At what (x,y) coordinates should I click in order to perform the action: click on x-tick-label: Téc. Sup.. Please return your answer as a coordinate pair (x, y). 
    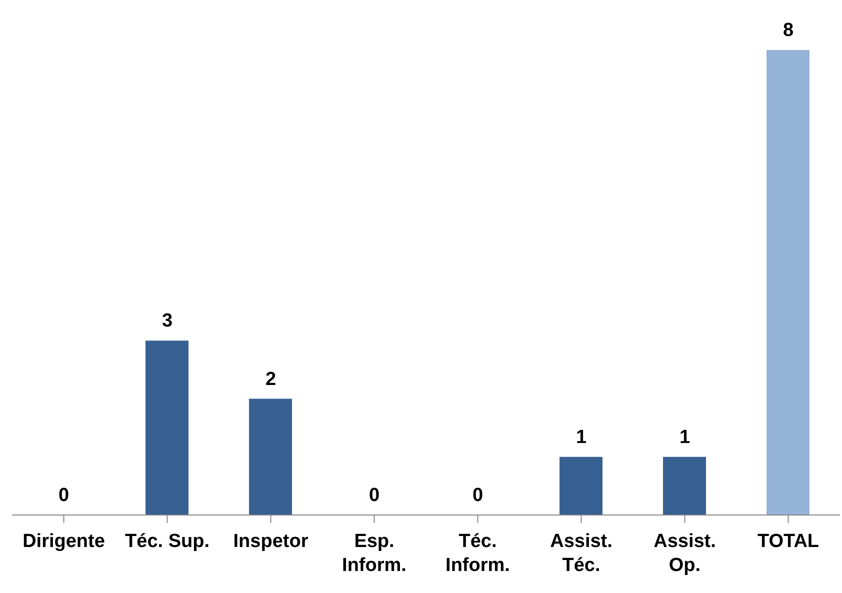
    Looking at the image, I should click on (167, 541).